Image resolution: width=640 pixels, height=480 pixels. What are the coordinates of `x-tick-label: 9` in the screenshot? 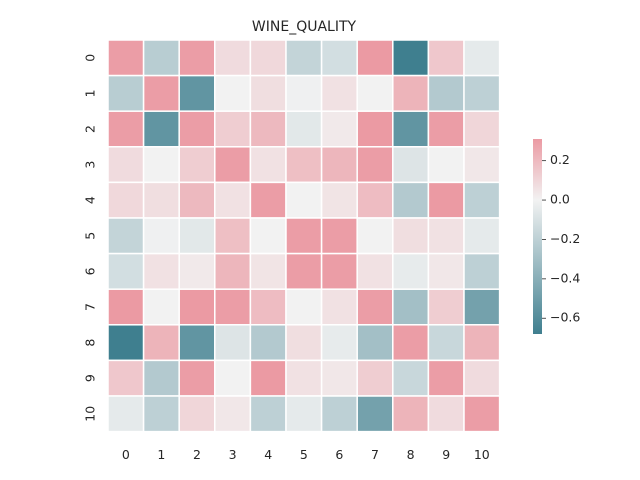 It's located at (446, 454).